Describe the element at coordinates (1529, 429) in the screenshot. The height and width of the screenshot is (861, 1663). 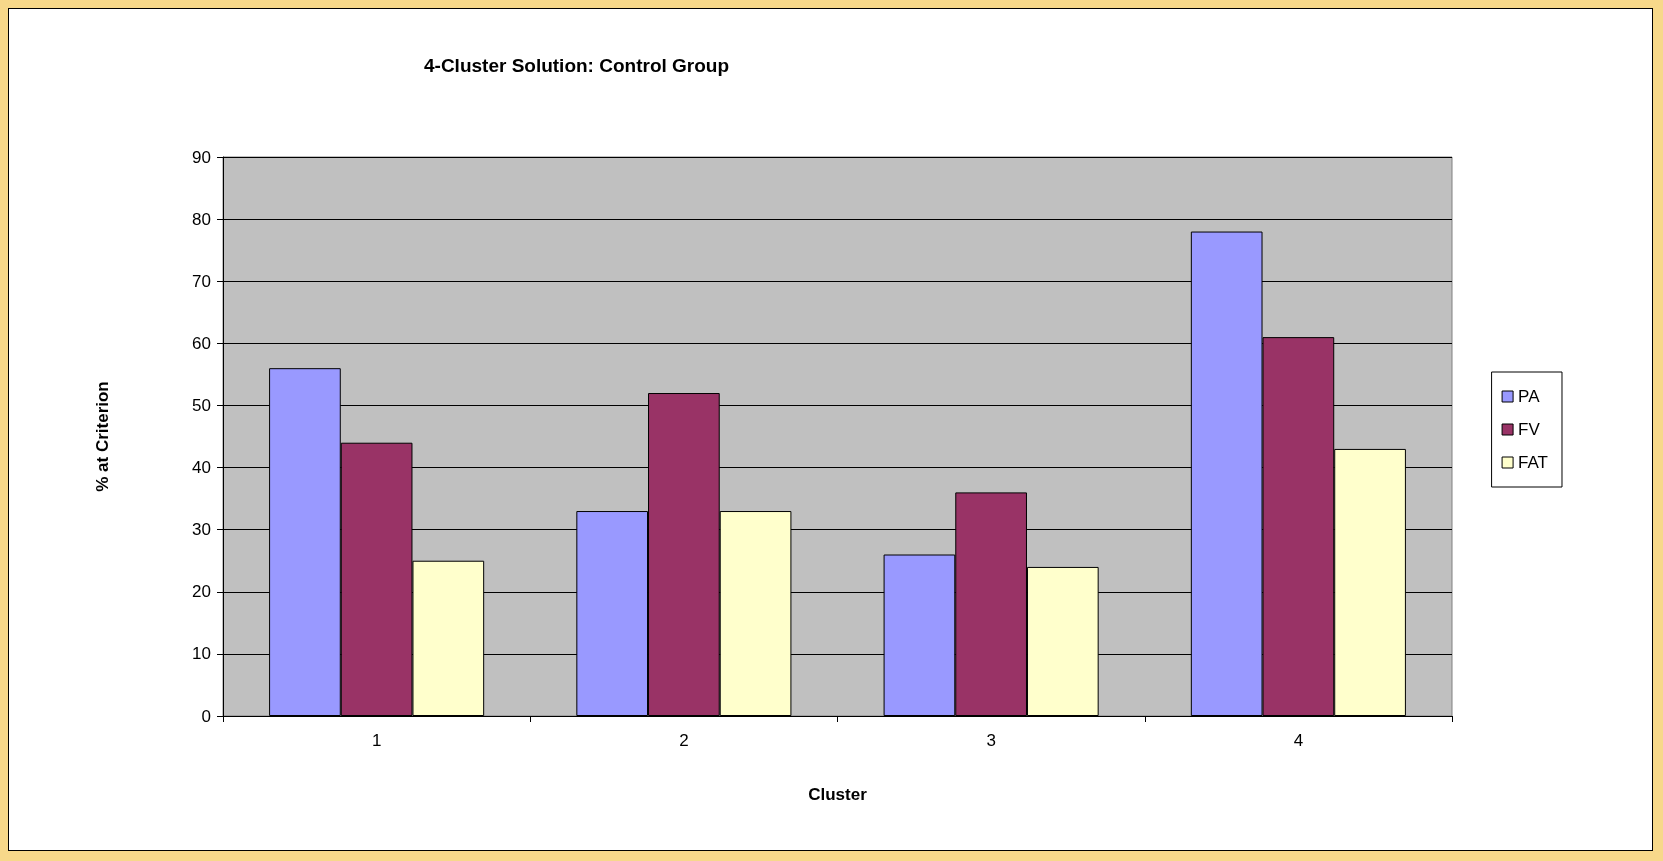
I see `legend-label: FV` at that location.